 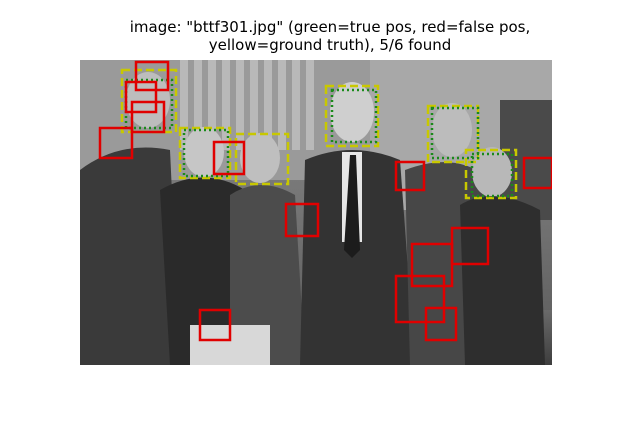 What do you see at coordinates (247, 105) in the screenshot?
I see `window-blinds` at bounding box center [247, 105].